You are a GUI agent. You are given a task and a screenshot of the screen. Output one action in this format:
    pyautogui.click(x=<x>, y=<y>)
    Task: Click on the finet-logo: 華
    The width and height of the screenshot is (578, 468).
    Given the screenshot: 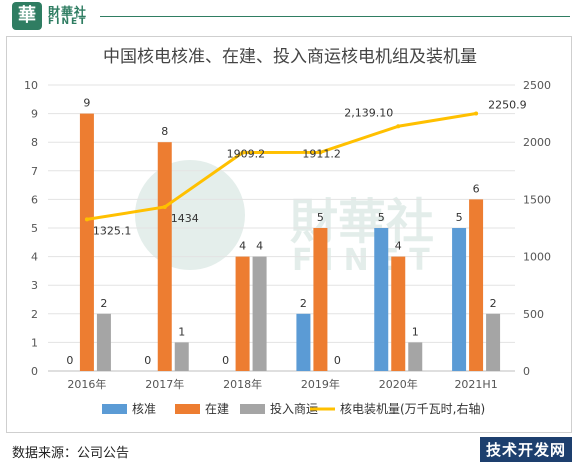 What is the action you would take?
    pyautogui.click(x=27, y=16)
    